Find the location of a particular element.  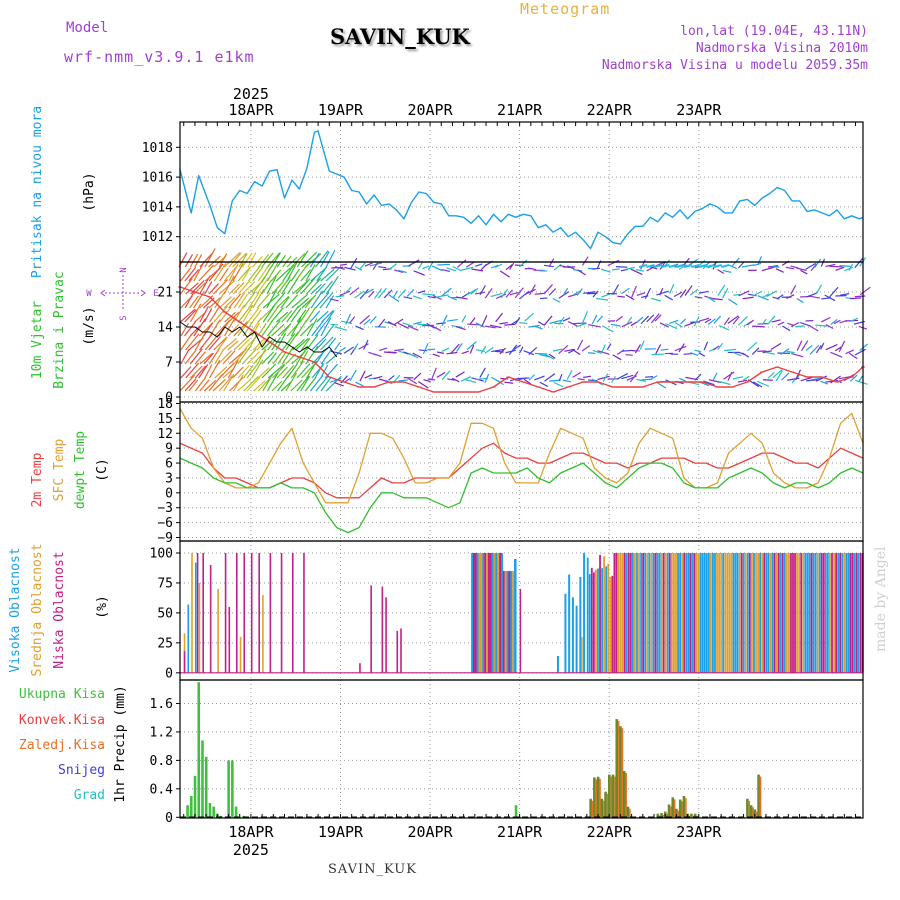

compass-w: W is located at coordinates (89, 294).